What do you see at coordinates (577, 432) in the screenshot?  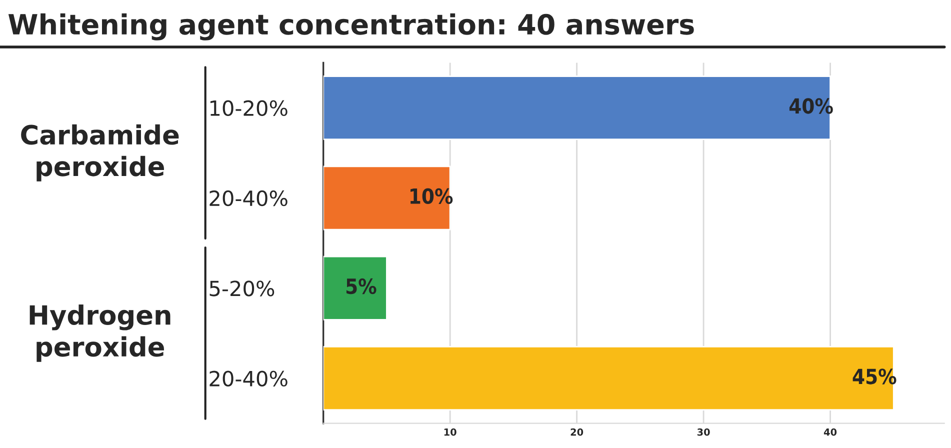 I see `x-tick-label: 20` at bounding box center [577, 432].